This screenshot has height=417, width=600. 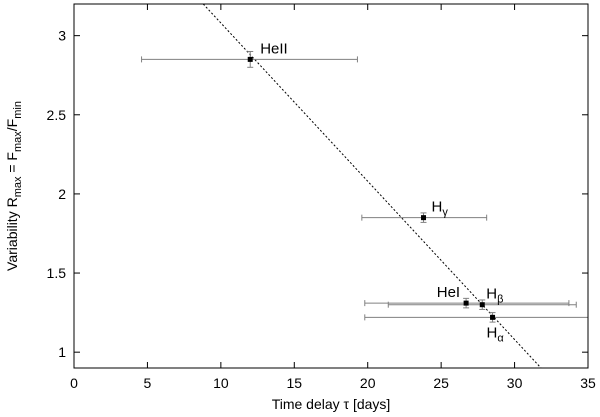 What do you see at coordinates (221, 383) in the screenshot?
I see `x-tick-label: 10` at bounding box center [221, 383].